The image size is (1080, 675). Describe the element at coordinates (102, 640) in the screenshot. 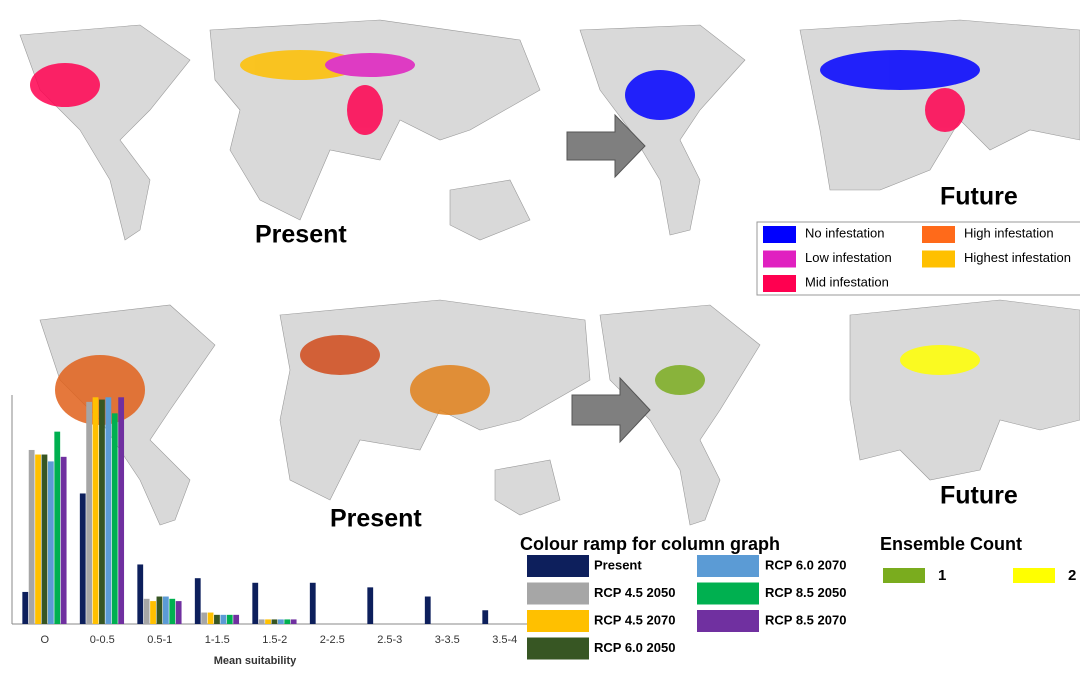

I see `x-tick-label: 0-0.5` at that location.